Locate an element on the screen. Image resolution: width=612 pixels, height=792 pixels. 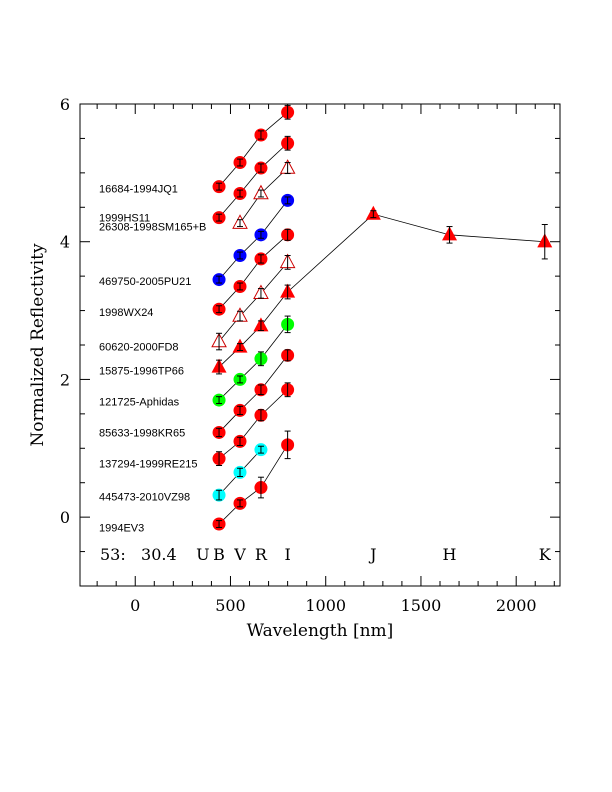
plot-annotation: 53: 30.4 is located at coordinates (138, 554).